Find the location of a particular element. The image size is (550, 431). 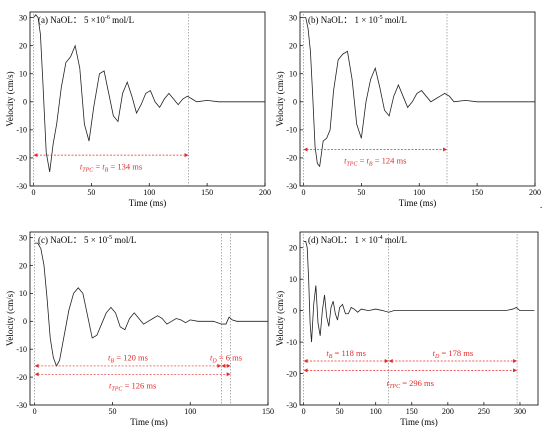

duration-label: tTPC = tB = 134 ms is located at coordinates (111, 167).